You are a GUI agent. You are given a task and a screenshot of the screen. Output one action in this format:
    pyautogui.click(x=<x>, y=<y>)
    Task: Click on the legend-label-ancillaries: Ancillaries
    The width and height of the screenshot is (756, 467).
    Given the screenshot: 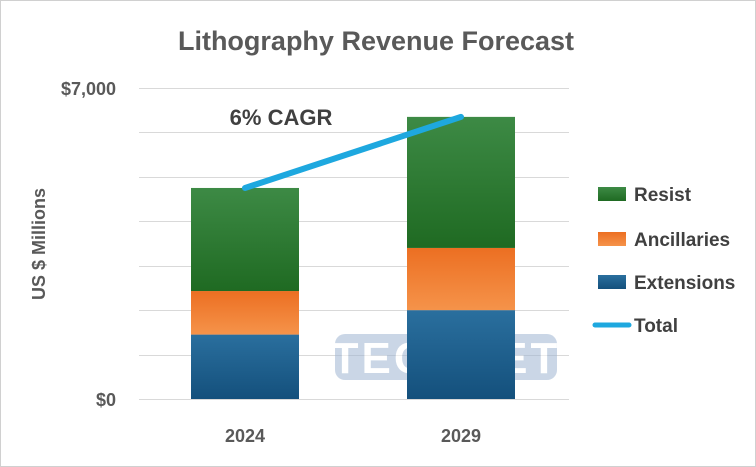 What is the action you would take?
    pyautogui.click(x=682, y=240)
    